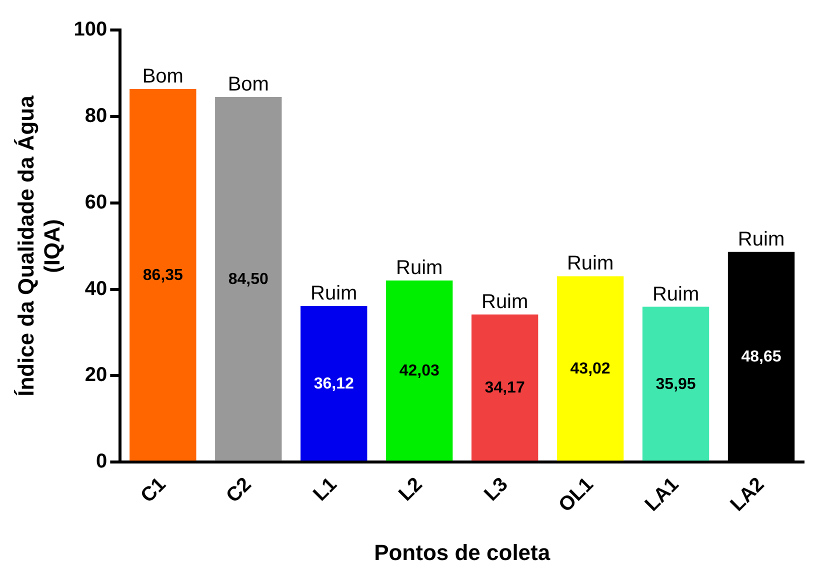  Describe the element at coordinates (96, 375) in the screenshot. I see `y-tick-label: 20` at that location.